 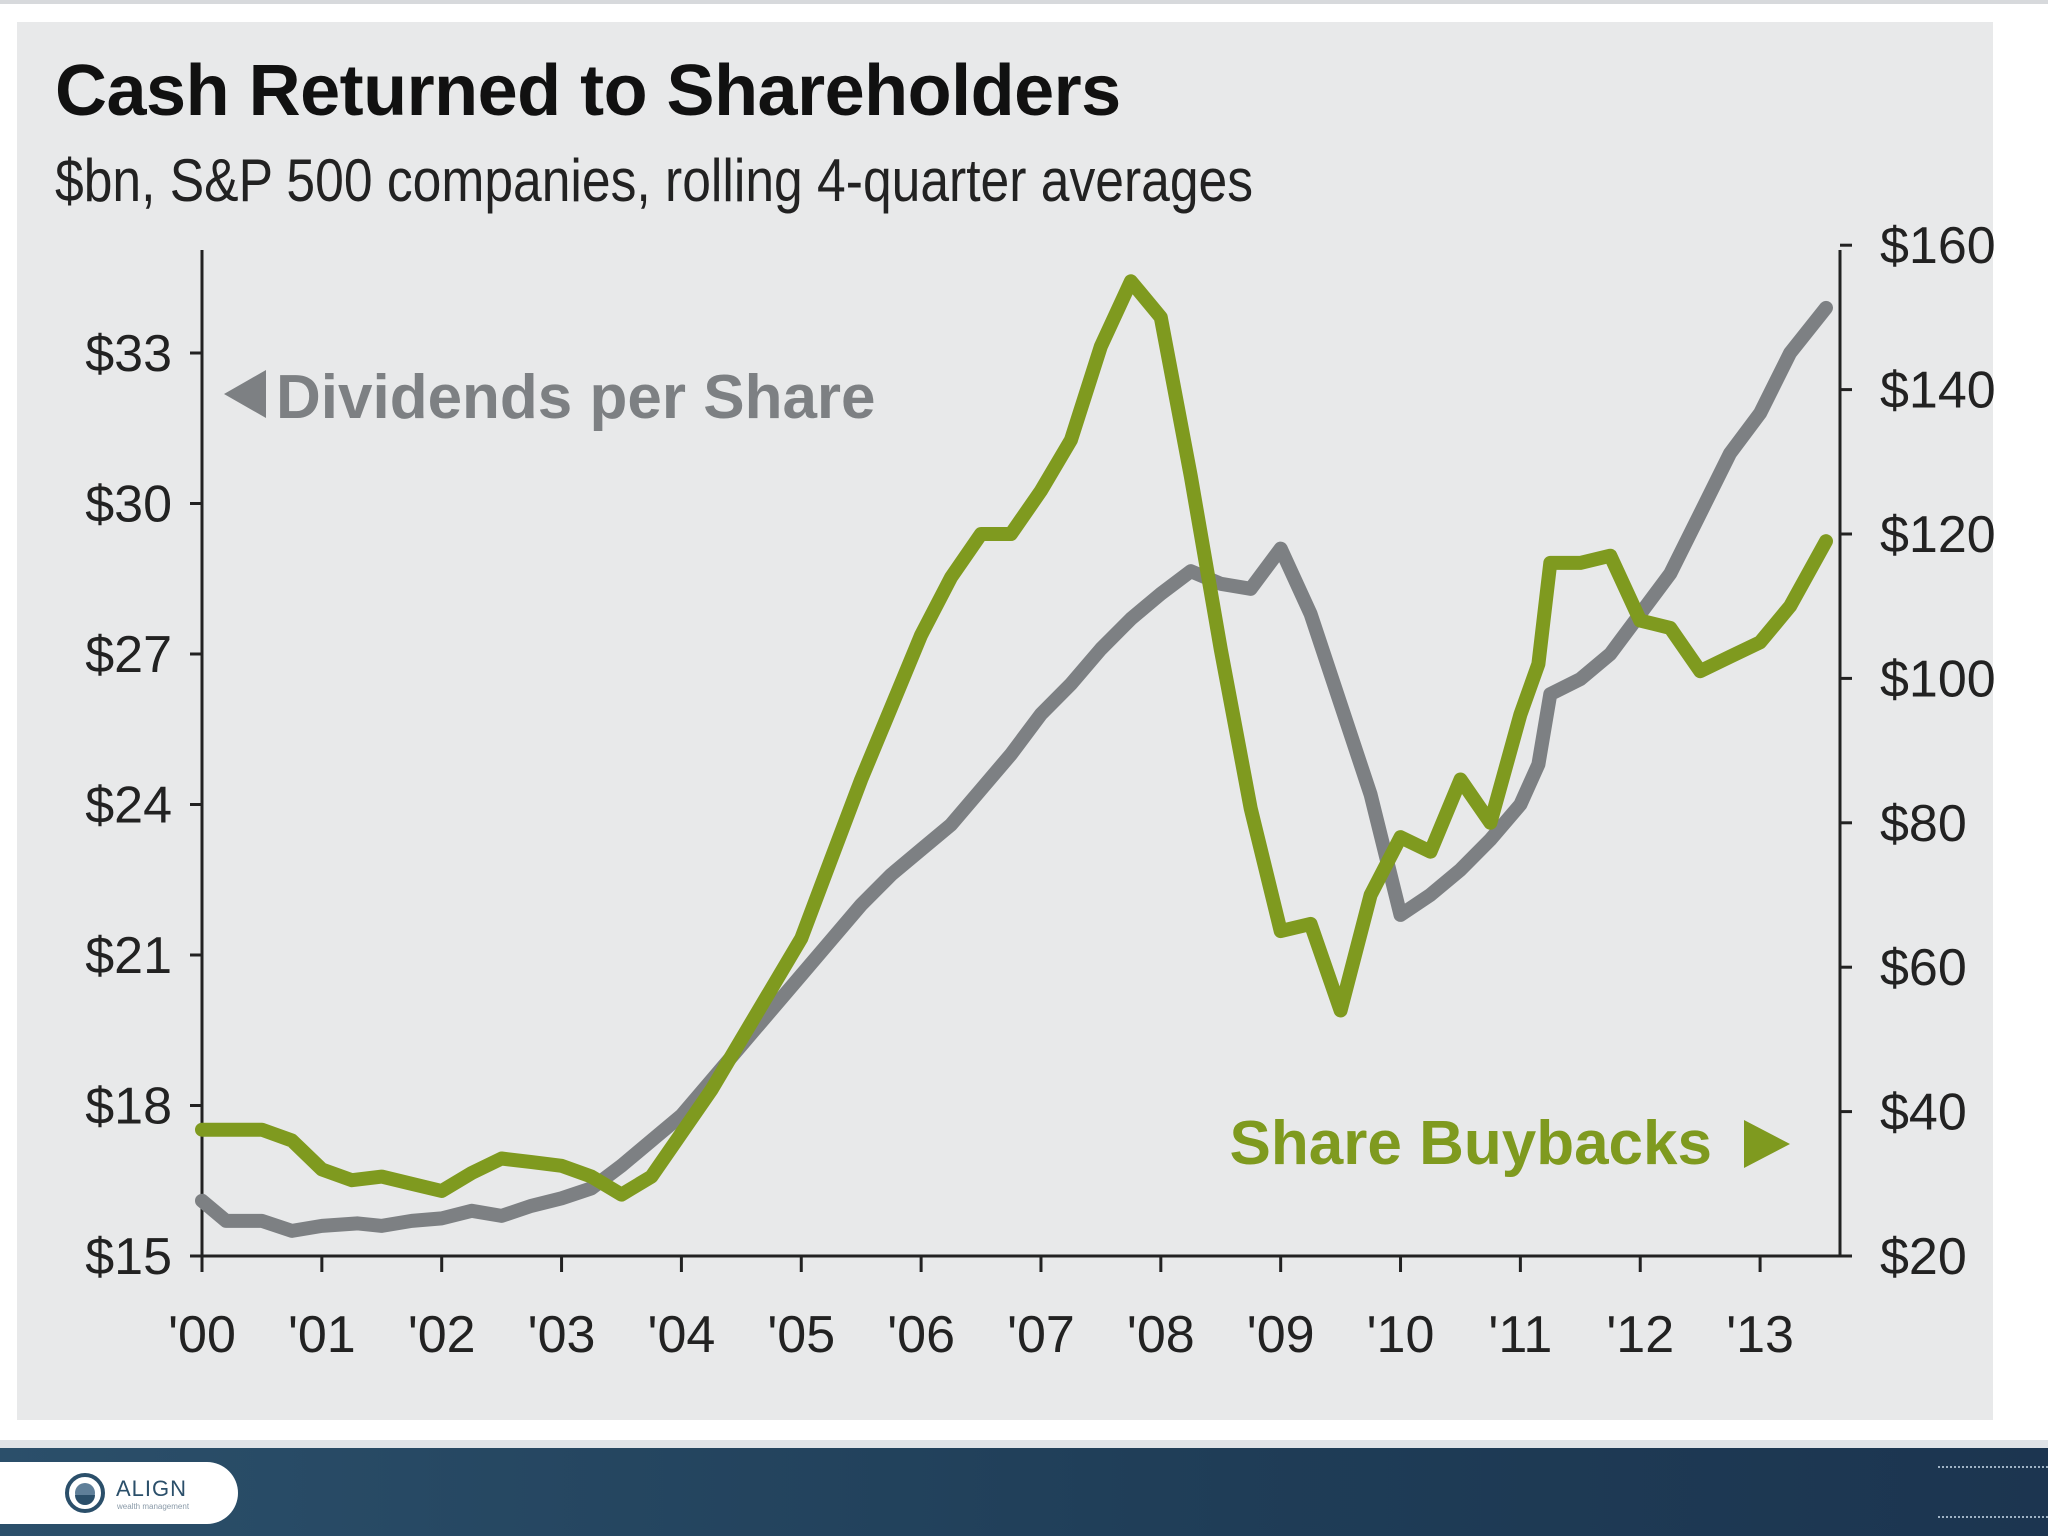 I want to click on logo-text: ALIGN, so click(x=152, y=1488).